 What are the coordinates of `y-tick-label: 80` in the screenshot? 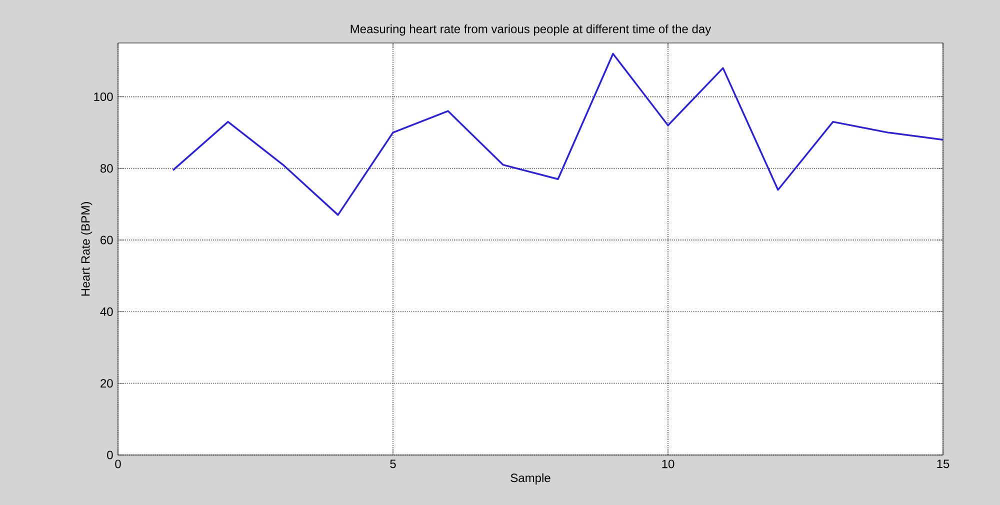 It's located at (106, 168).